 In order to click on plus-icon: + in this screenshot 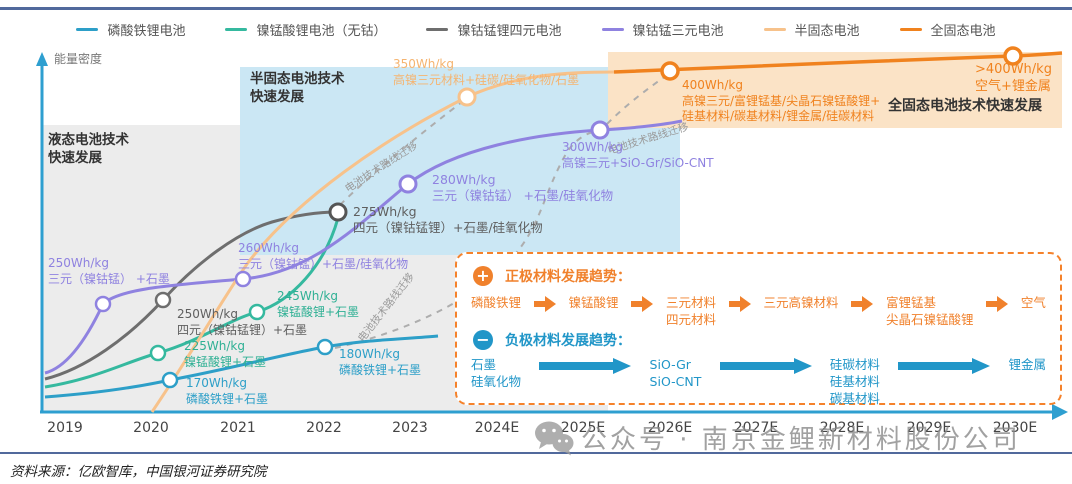, I will do `click(483, 276)`.